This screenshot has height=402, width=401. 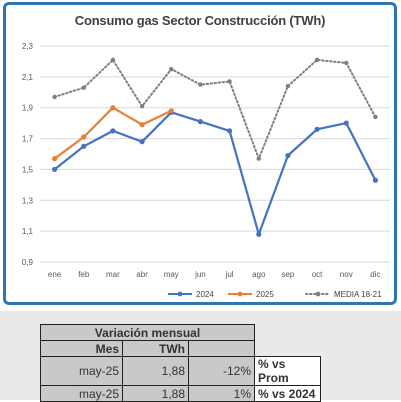 I want to click on header-mes: Mes, so click(x=81, y=348).